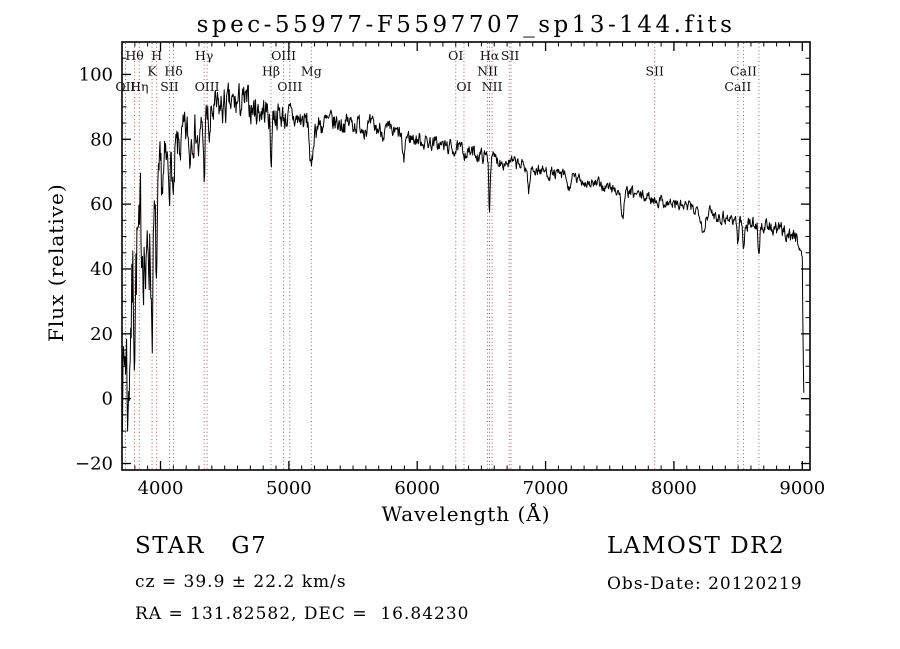 The height and width of the screenshot is (649, 900). I want to click on plot-title: spec-55977-F5597707_sp13-144.fits, so click(466, 25).